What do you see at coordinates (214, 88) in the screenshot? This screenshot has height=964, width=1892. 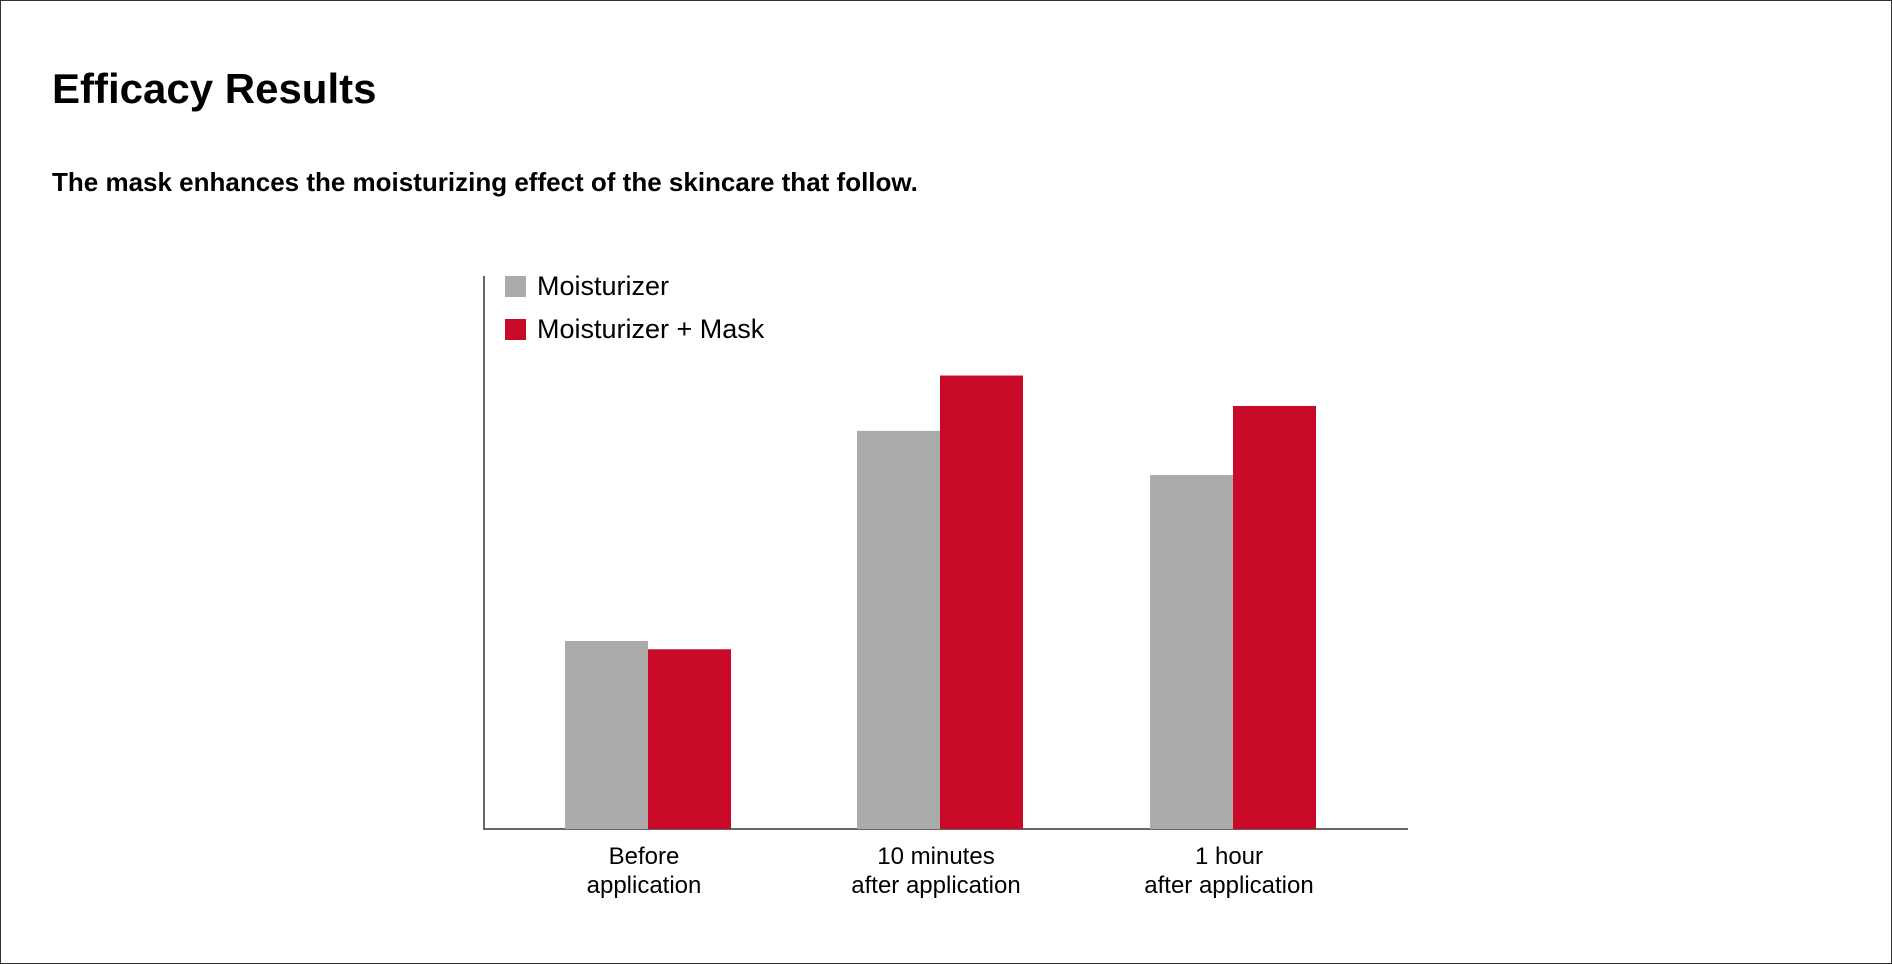 I see `page-title: Efficacy Results` at bounding box center [214, 88].